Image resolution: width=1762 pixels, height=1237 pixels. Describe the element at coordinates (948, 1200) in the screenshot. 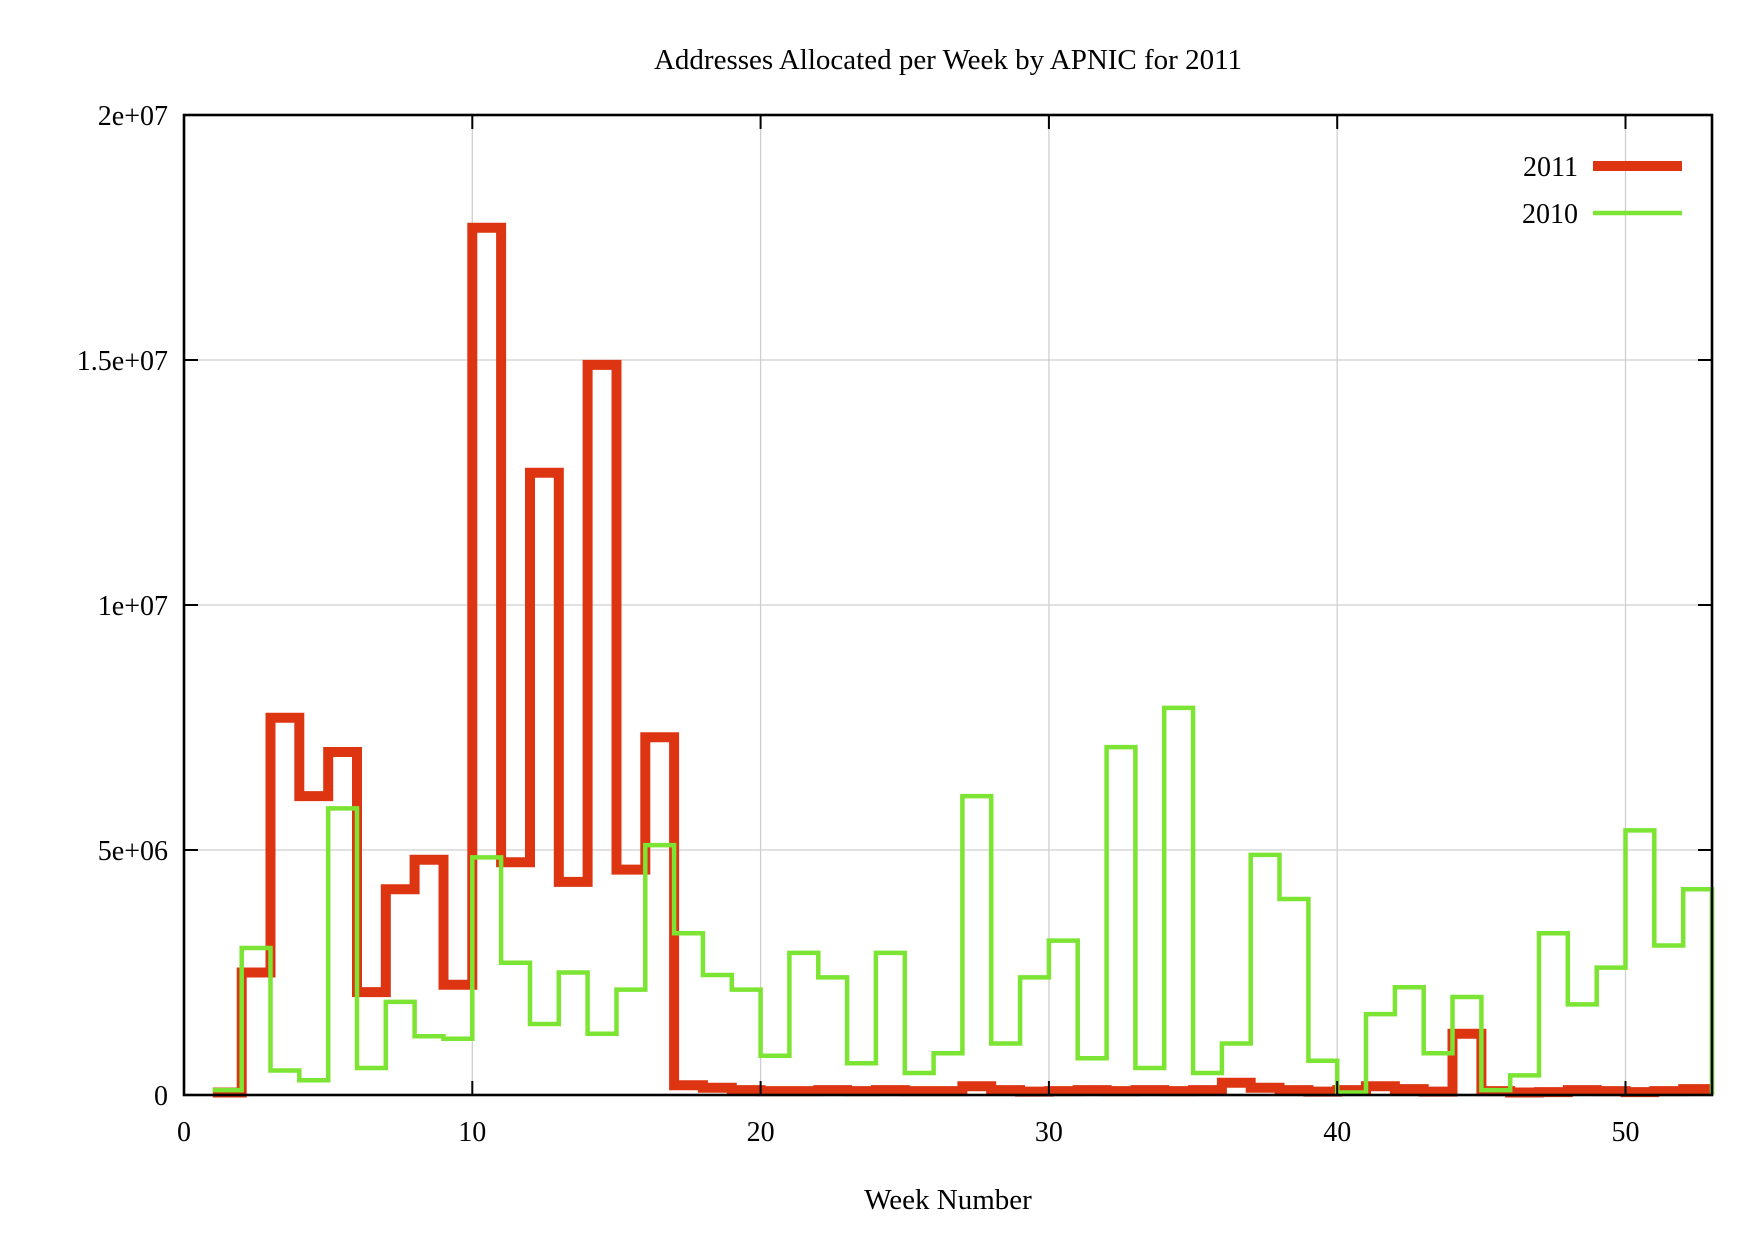

I see `x-axis-title: Week Number` at that location.